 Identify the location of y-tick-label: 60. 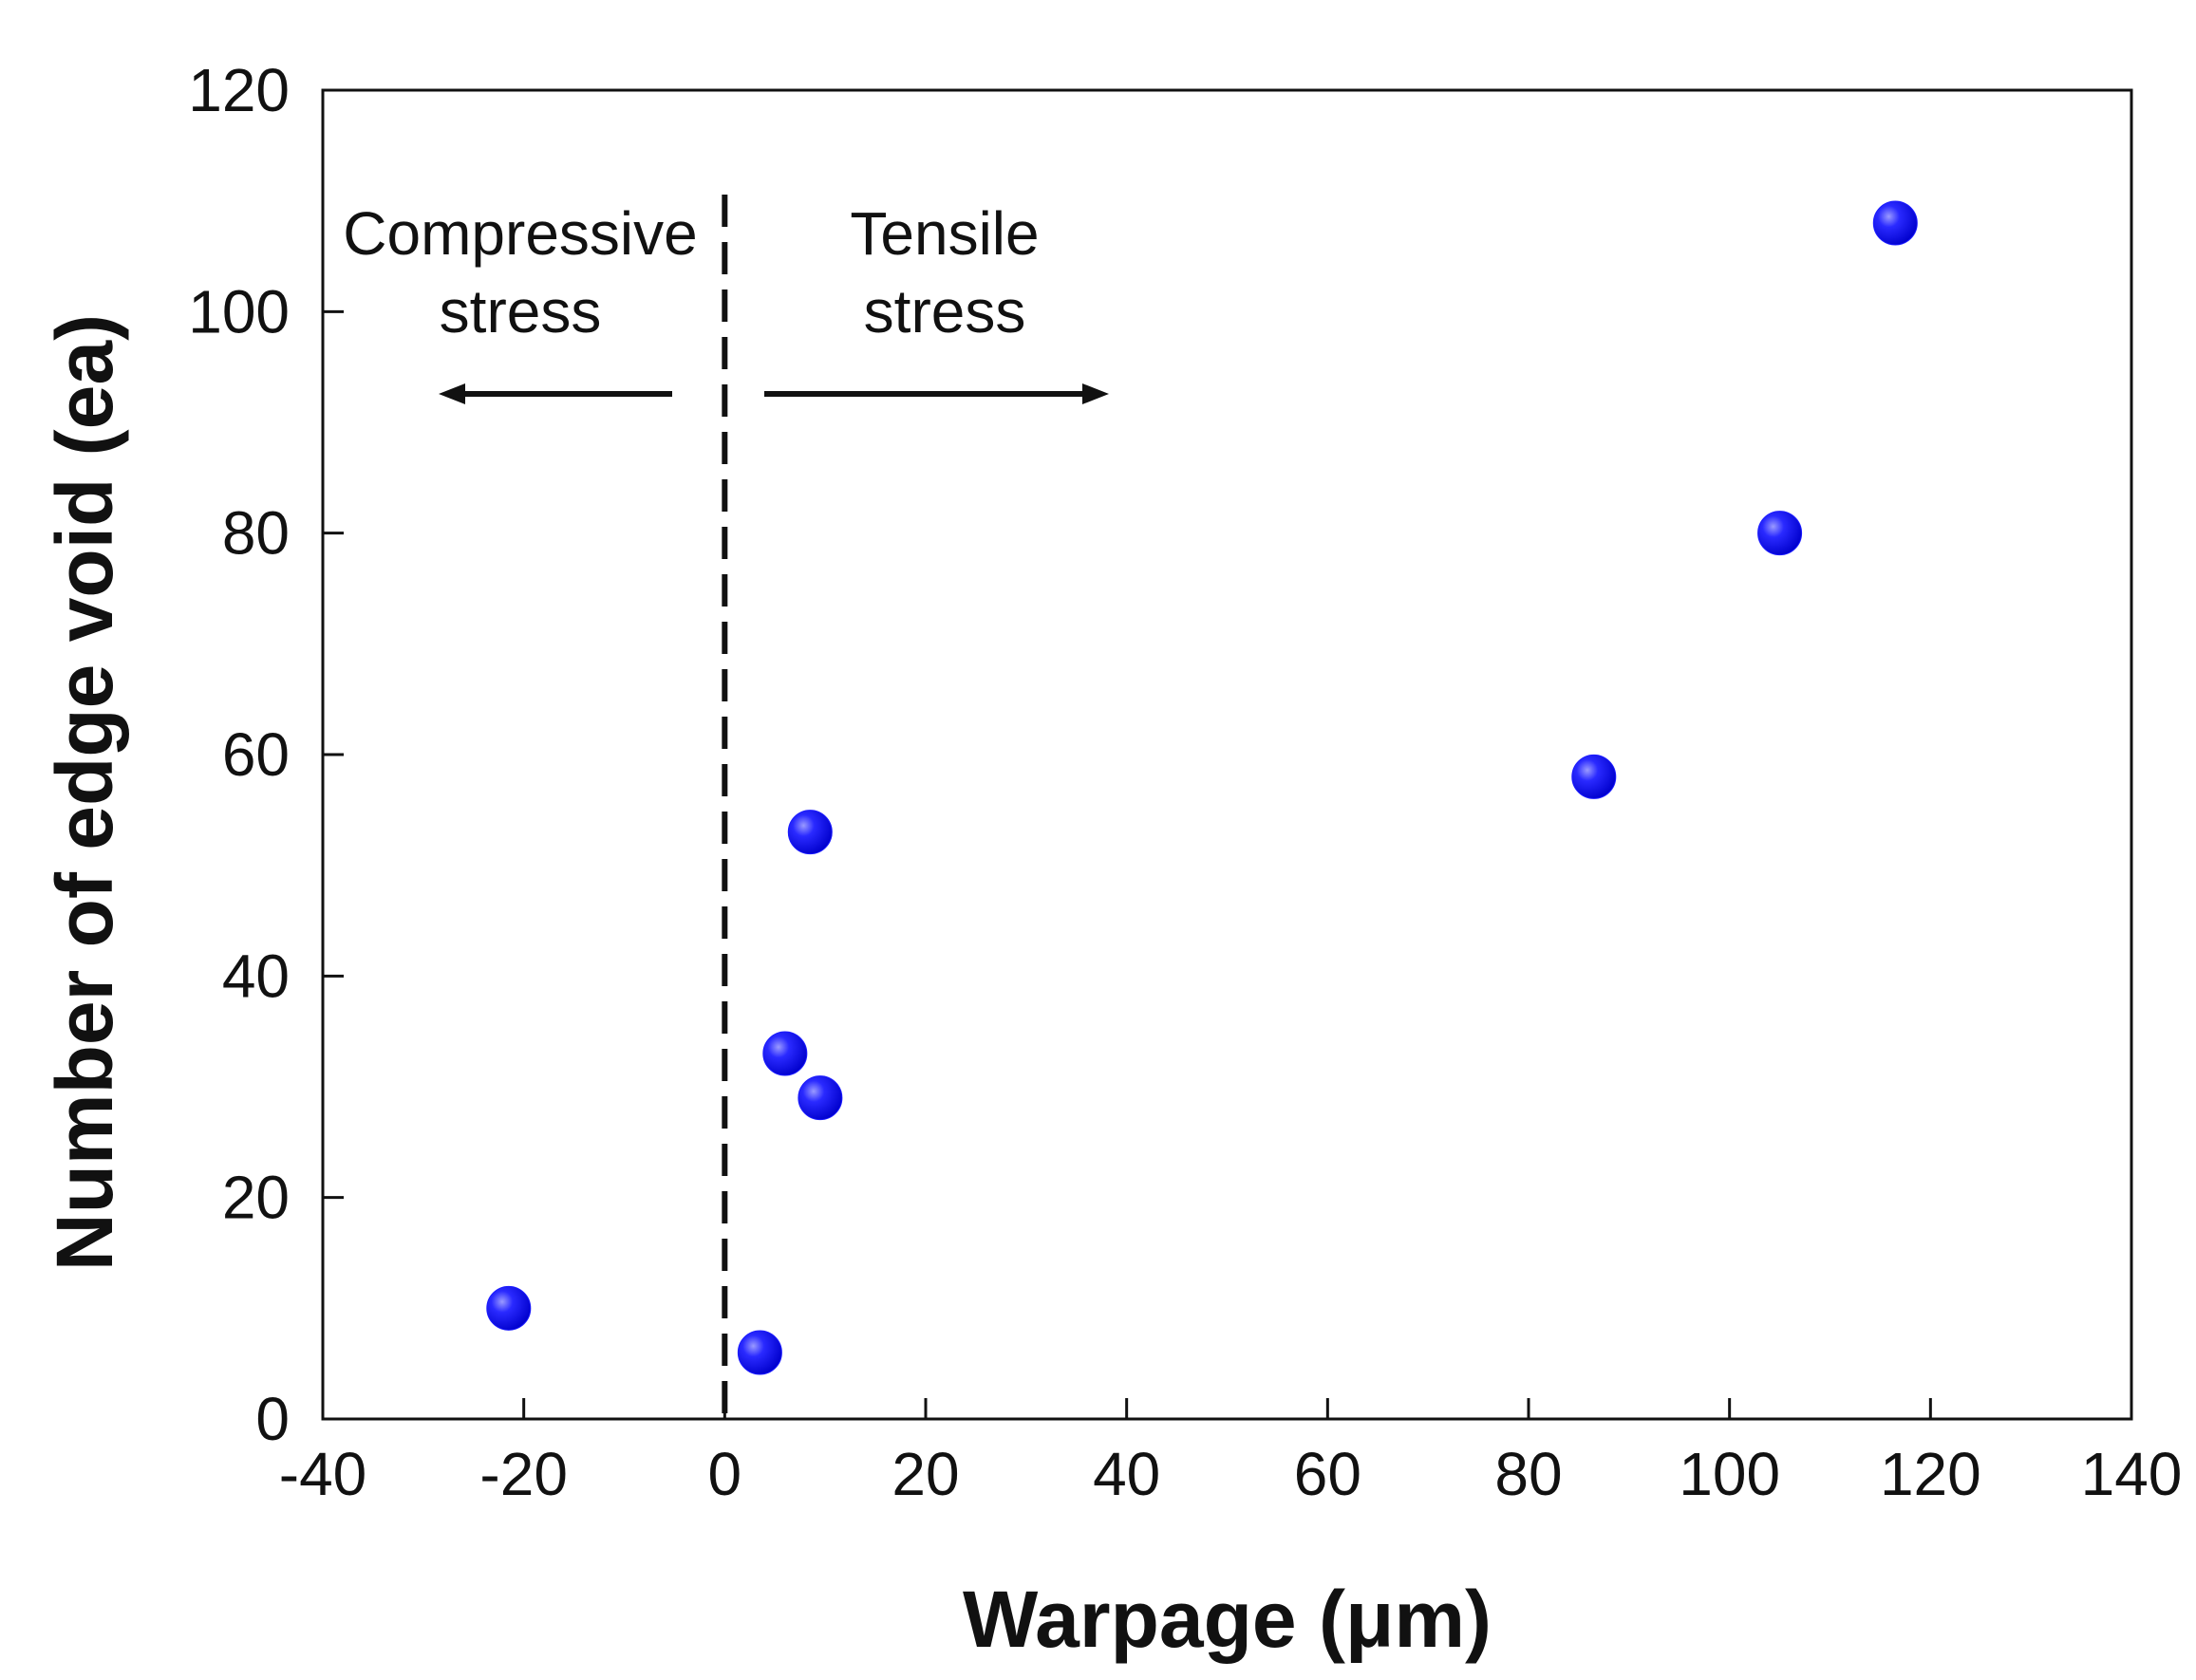
(256, 754).